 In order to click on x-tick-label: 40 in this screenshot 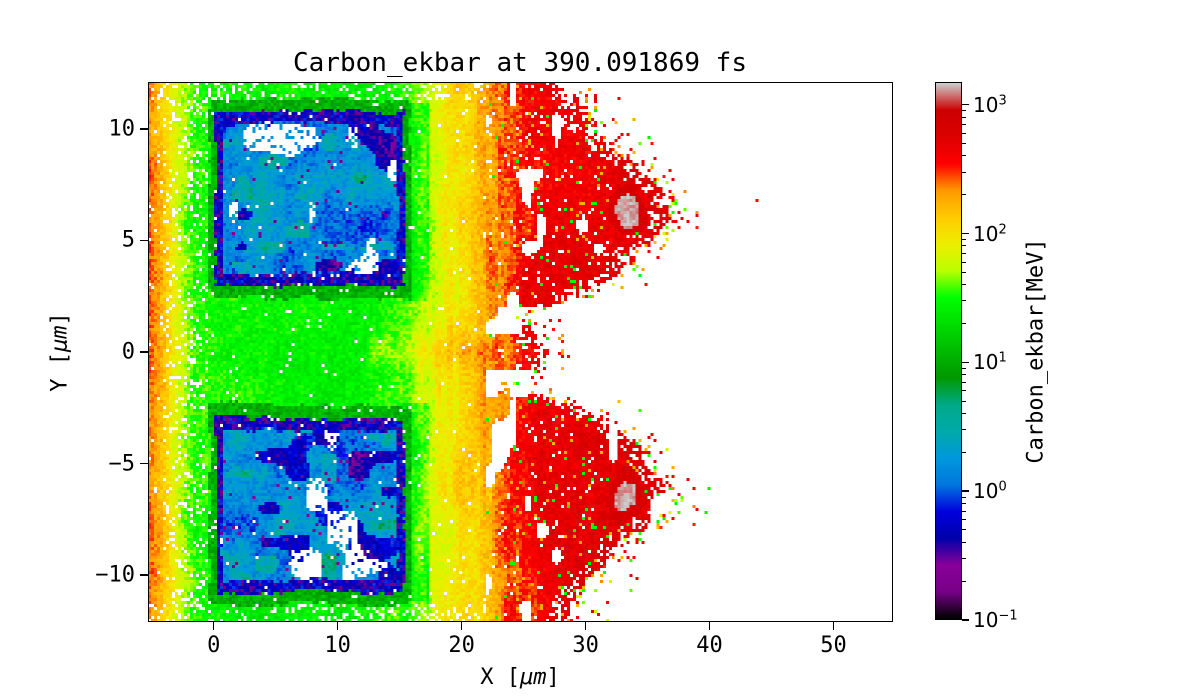, I will do `click(709, 645)`.